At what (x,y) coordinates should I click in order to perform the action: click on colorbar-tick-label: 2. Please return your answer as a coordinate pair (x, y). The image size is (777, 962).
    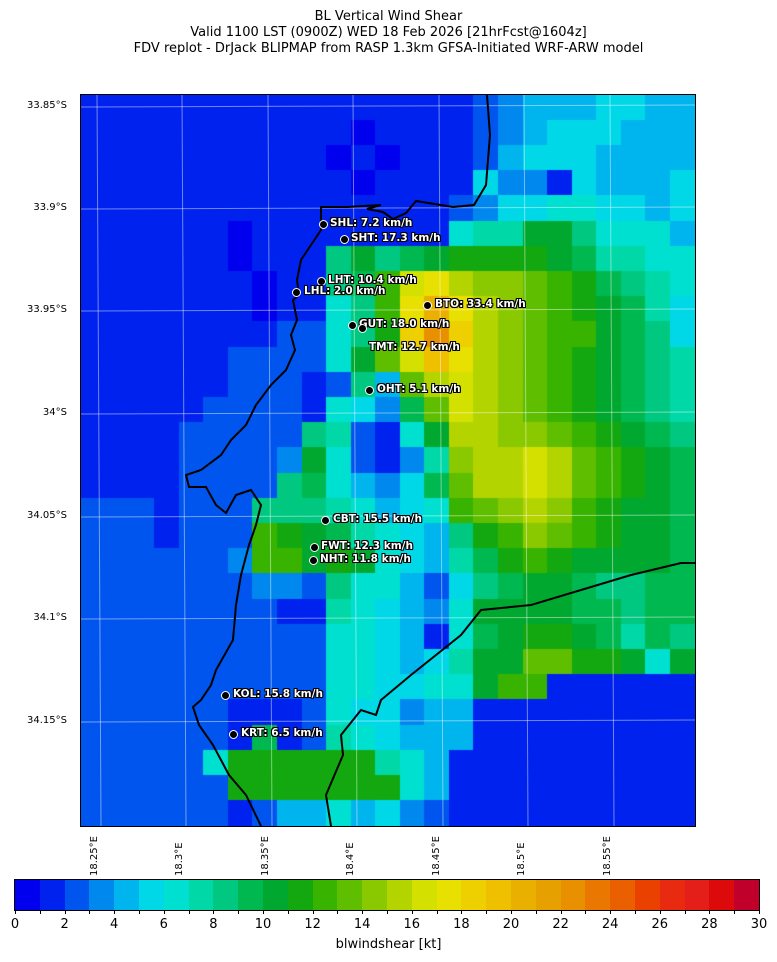
    Looking at the image, I should click on (64, 924).